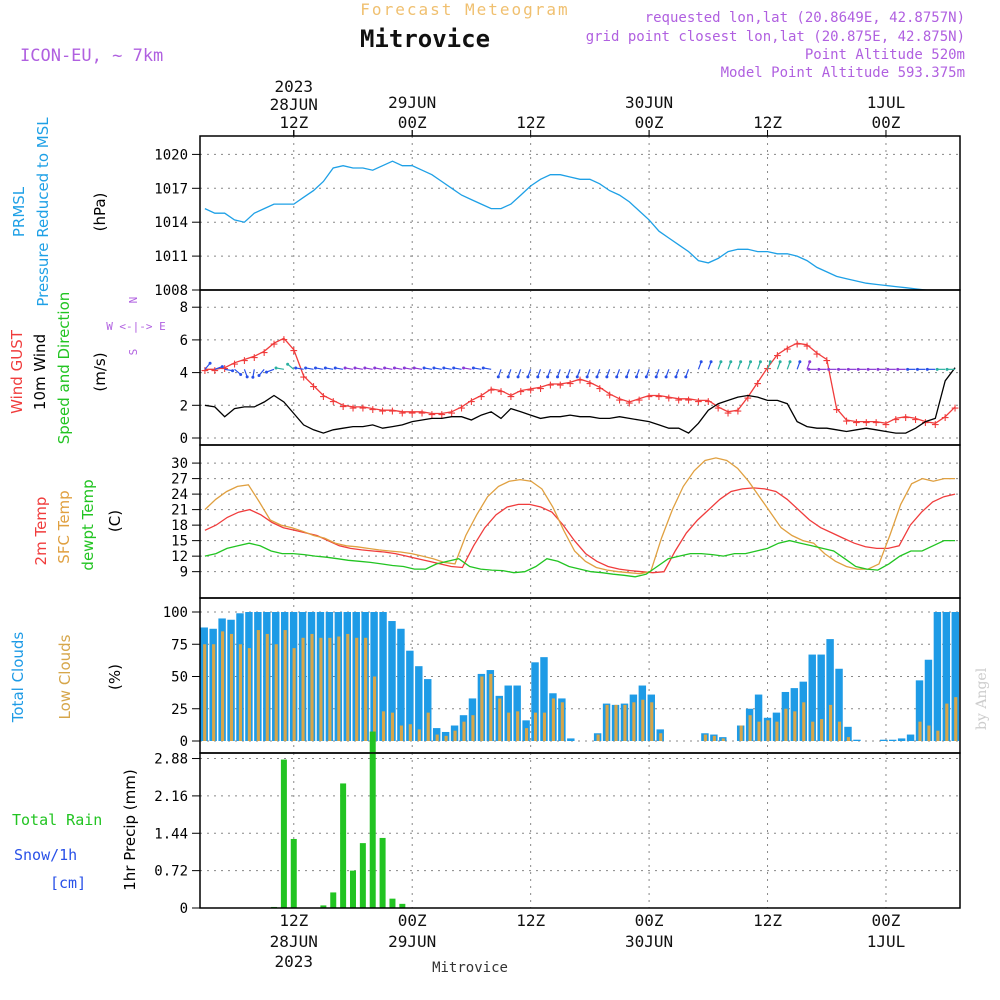 The image size is (1000, 1000). I want to click on pressure-label-msl: Pressure Reduced to MSL, so click(43, 212).